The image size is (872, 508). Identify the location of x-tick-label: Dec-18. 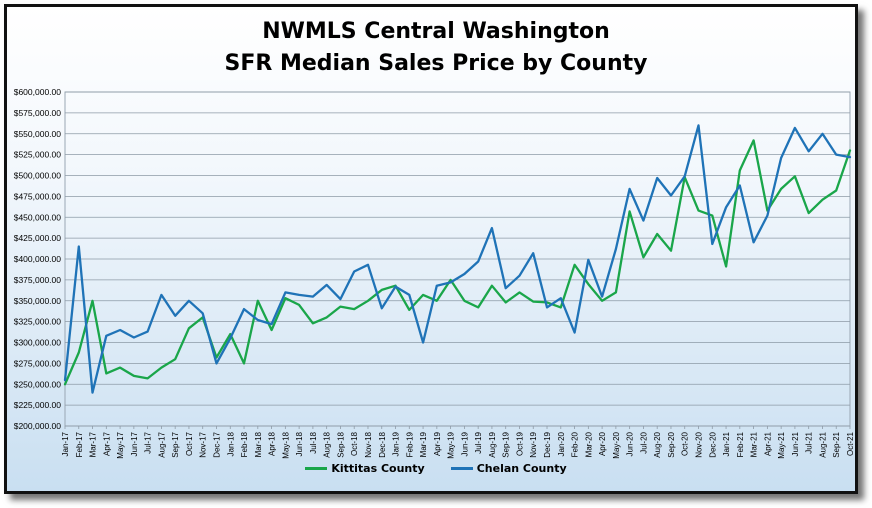
(382, 444).